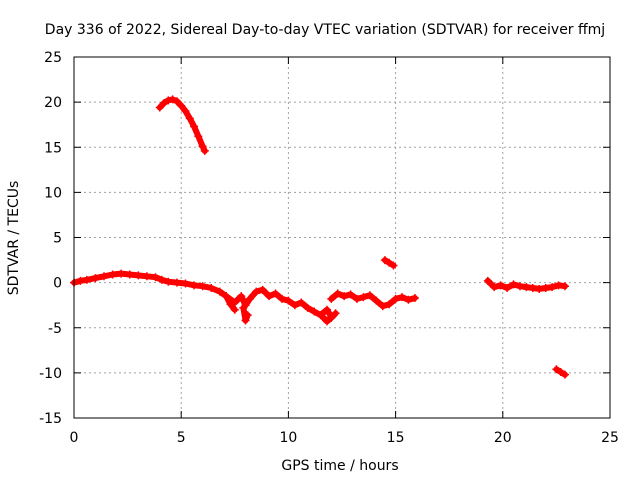 This screenshot has height=480, width=640. What do you see at coordinates (14, 238) in the screenshot?
I see `y-axis-label: SDTVAR / TECUs` at bounding box center [14, 238].